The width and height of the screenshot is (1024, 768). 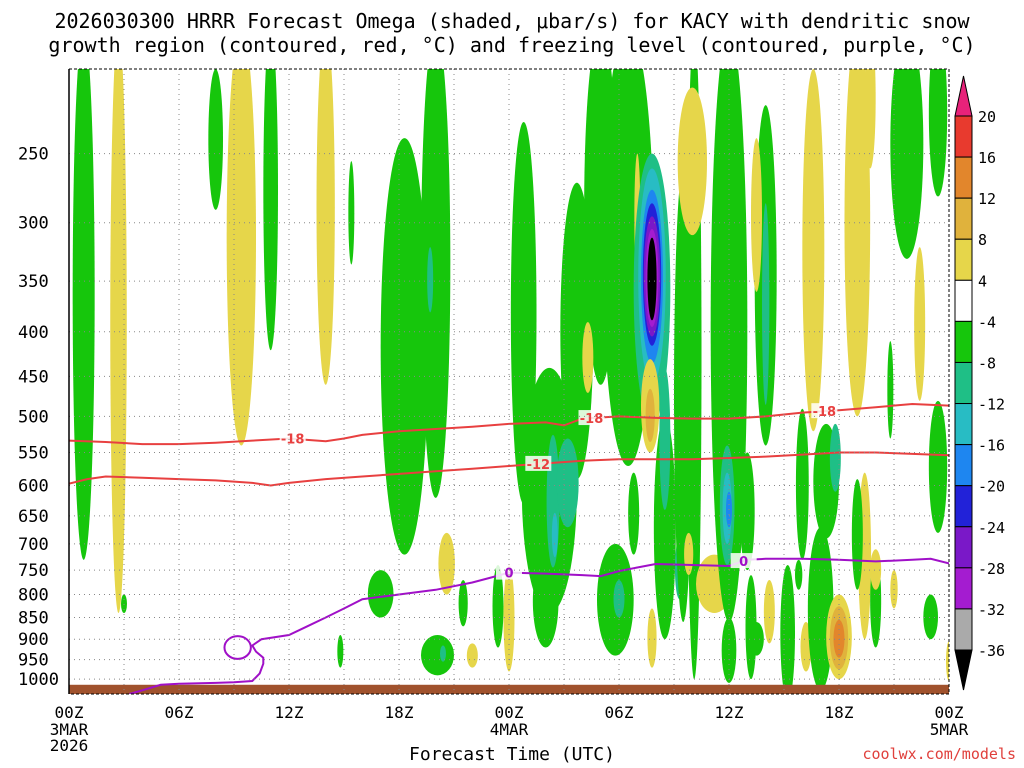 I want to click on colorbar-top-arrow, so click(x=963, y=96).